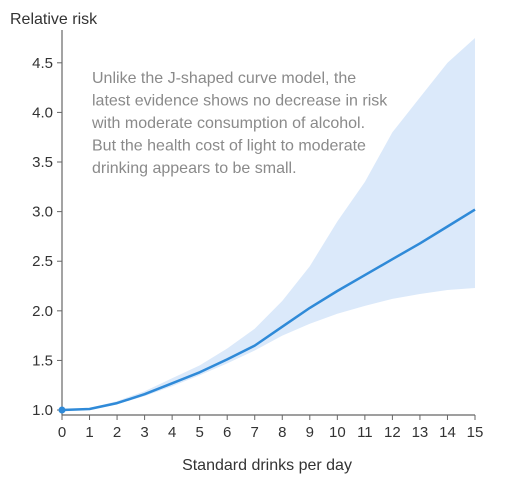 Image resolution: width=511 pixels, height=477 pixels. I want to click on x-tick-label: 8, so click(282, 432).